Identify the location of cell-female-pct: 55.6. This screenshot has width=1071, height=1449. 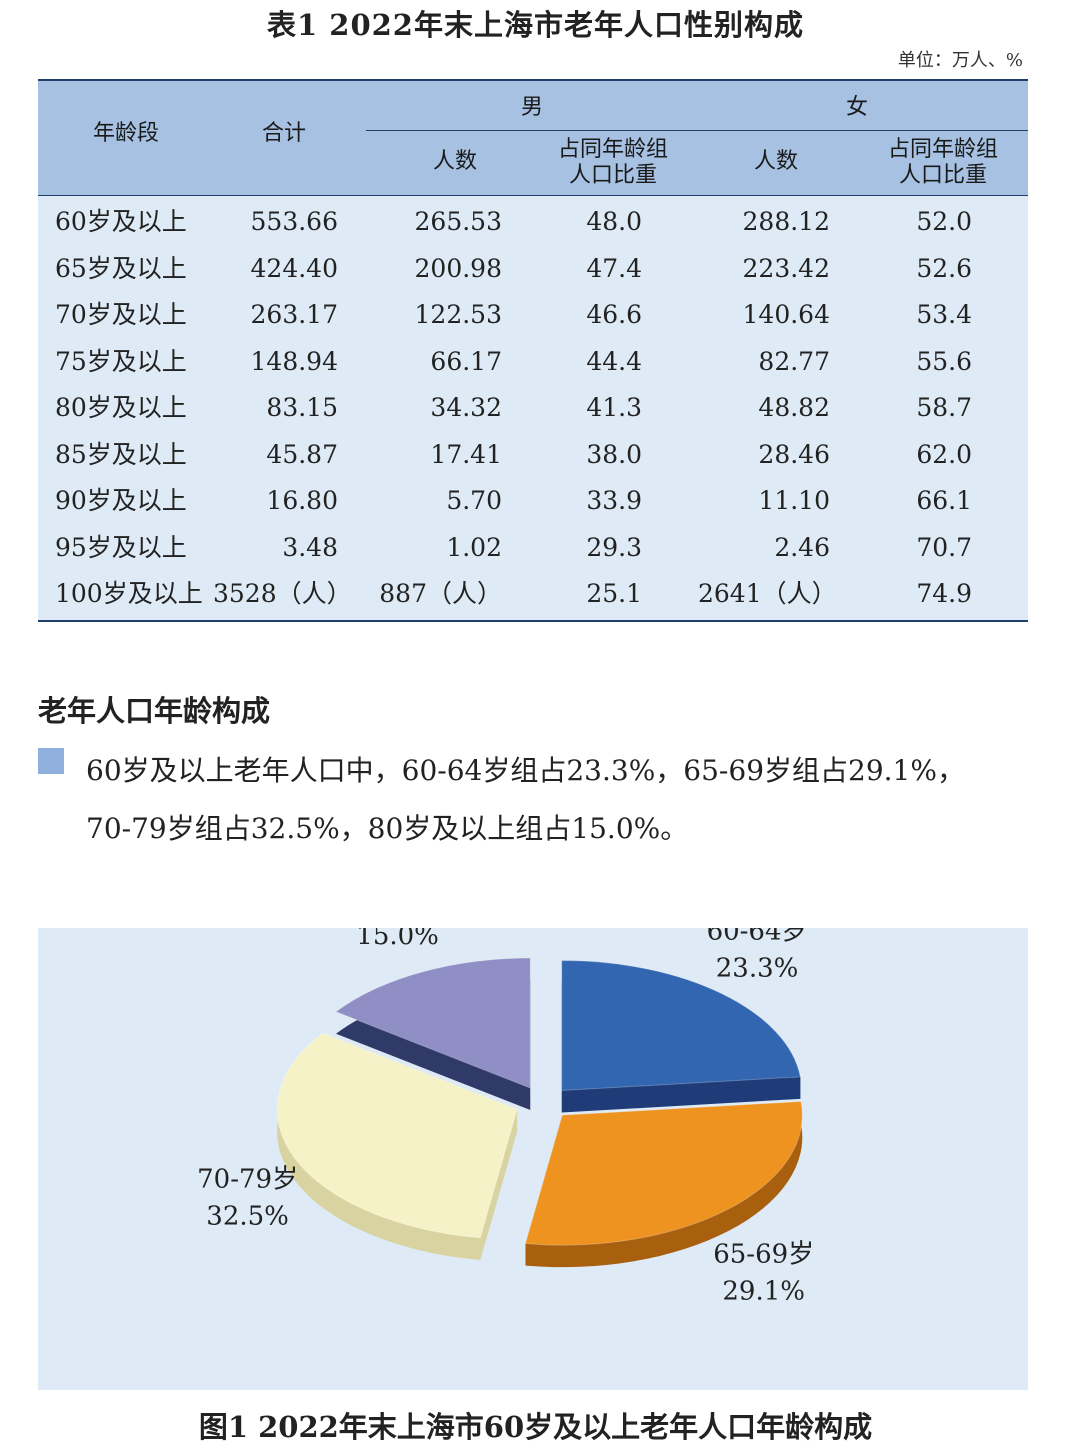
(944, 361).